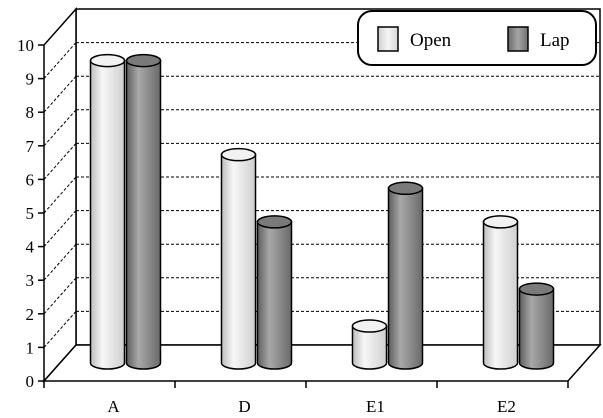 This screenshot has height=418, width=603. I want to click on bar-lap-d, so click(274, 292).